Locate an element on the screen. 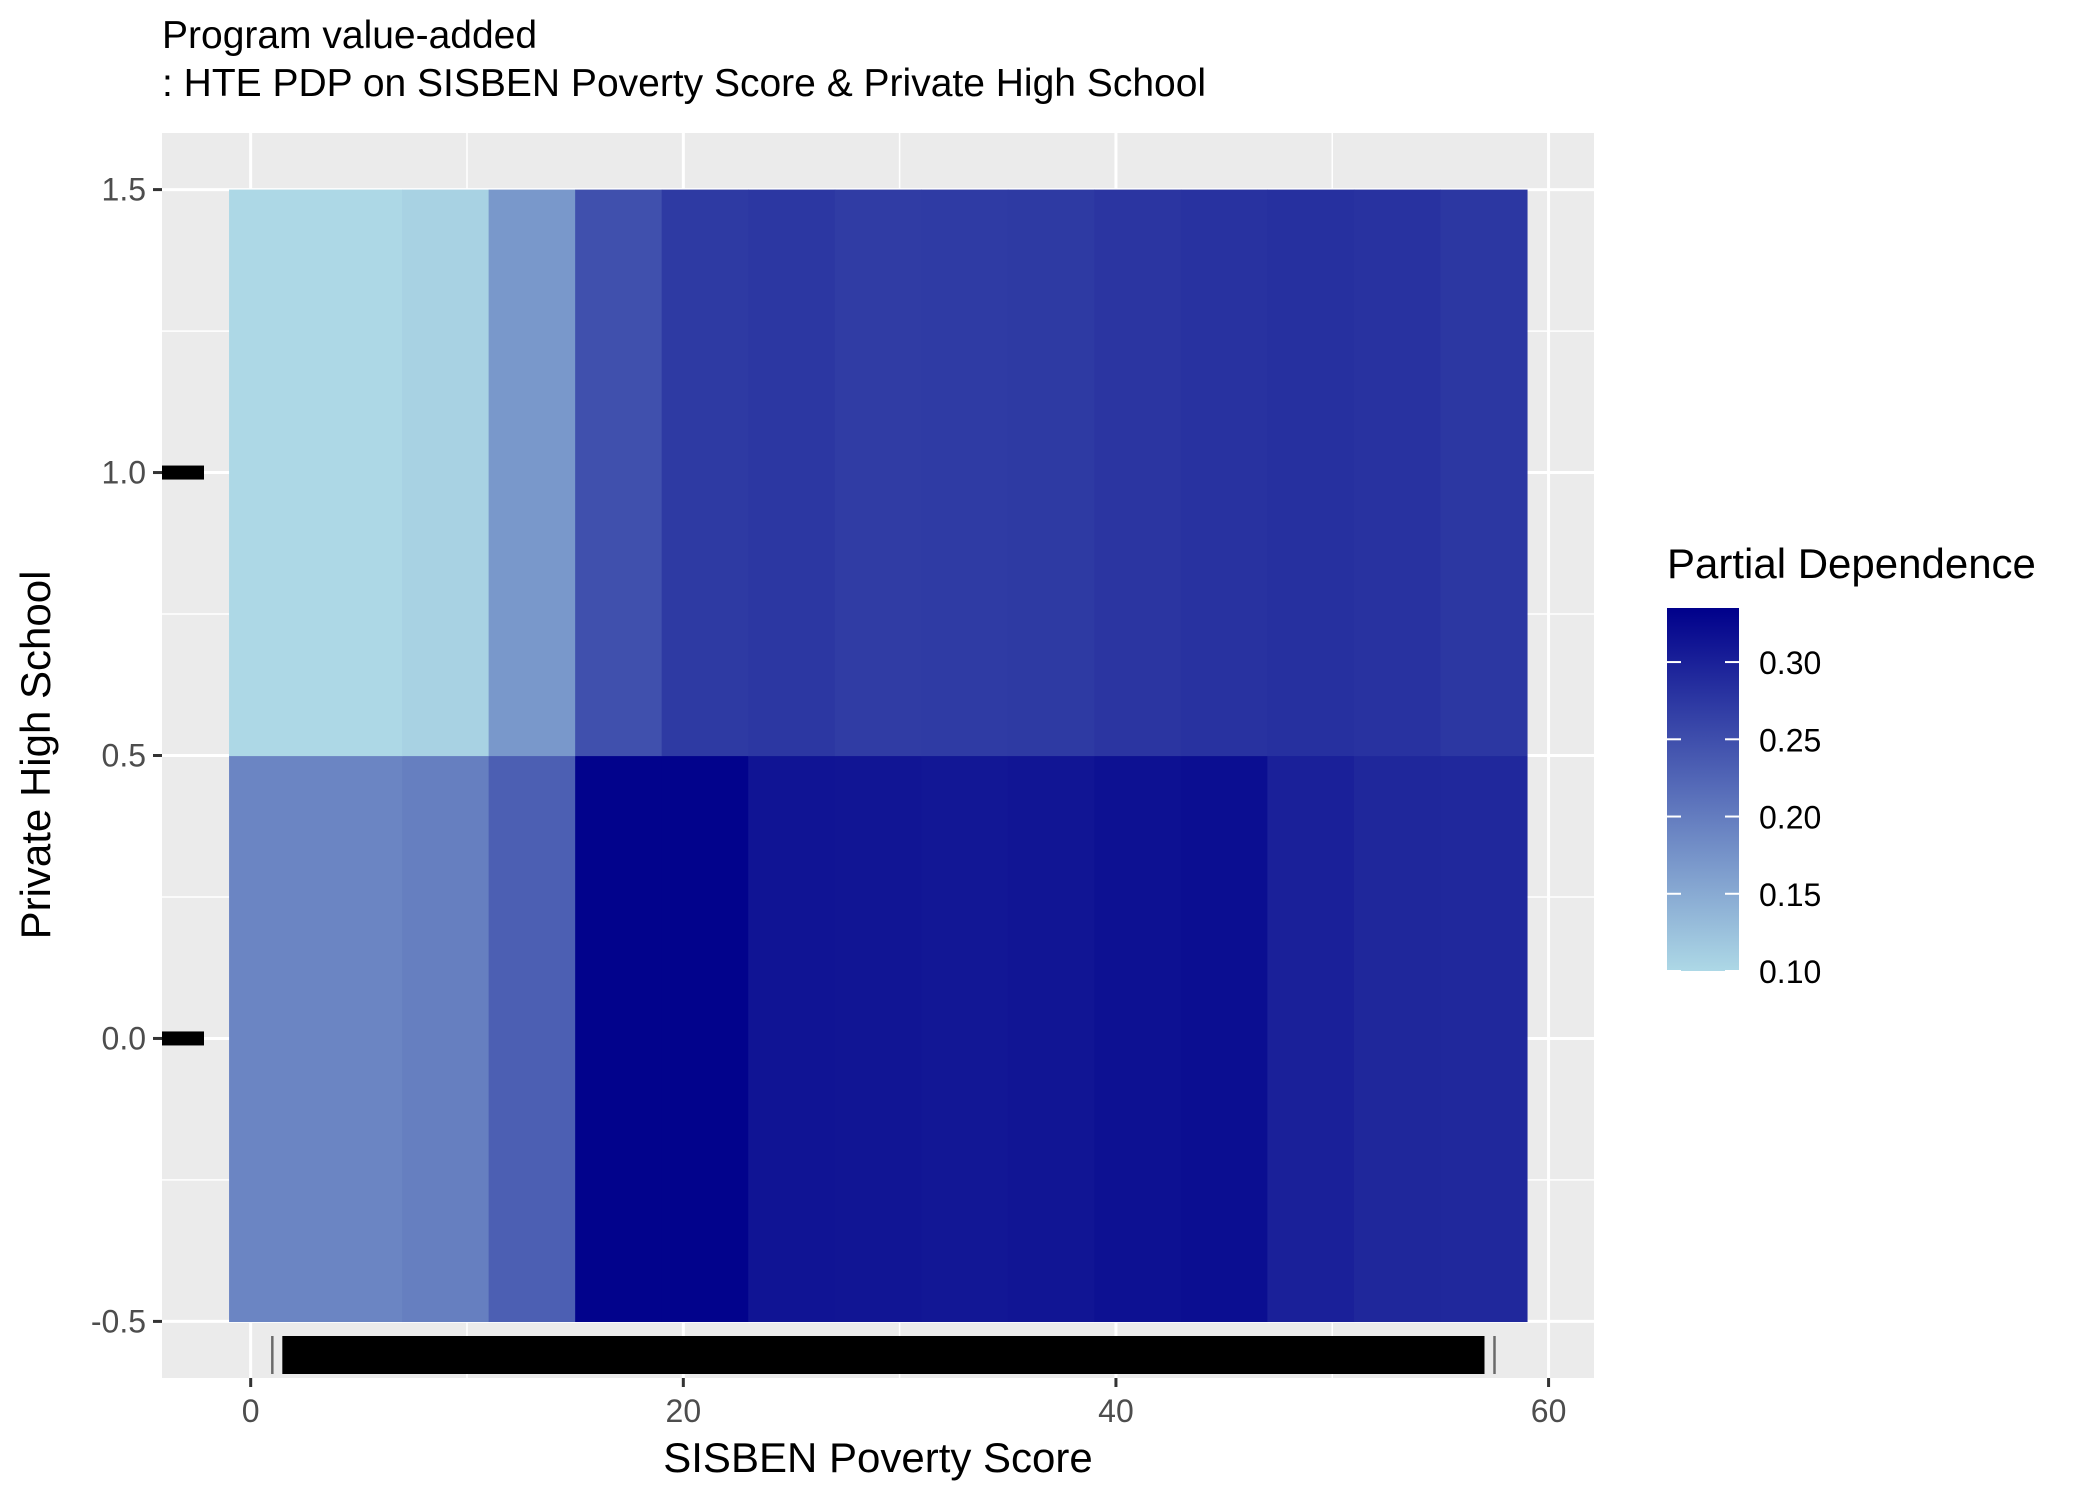 The height and width of the screenshot is (1500, 2100). x-rug-band is located at coordinates (883, 1355).